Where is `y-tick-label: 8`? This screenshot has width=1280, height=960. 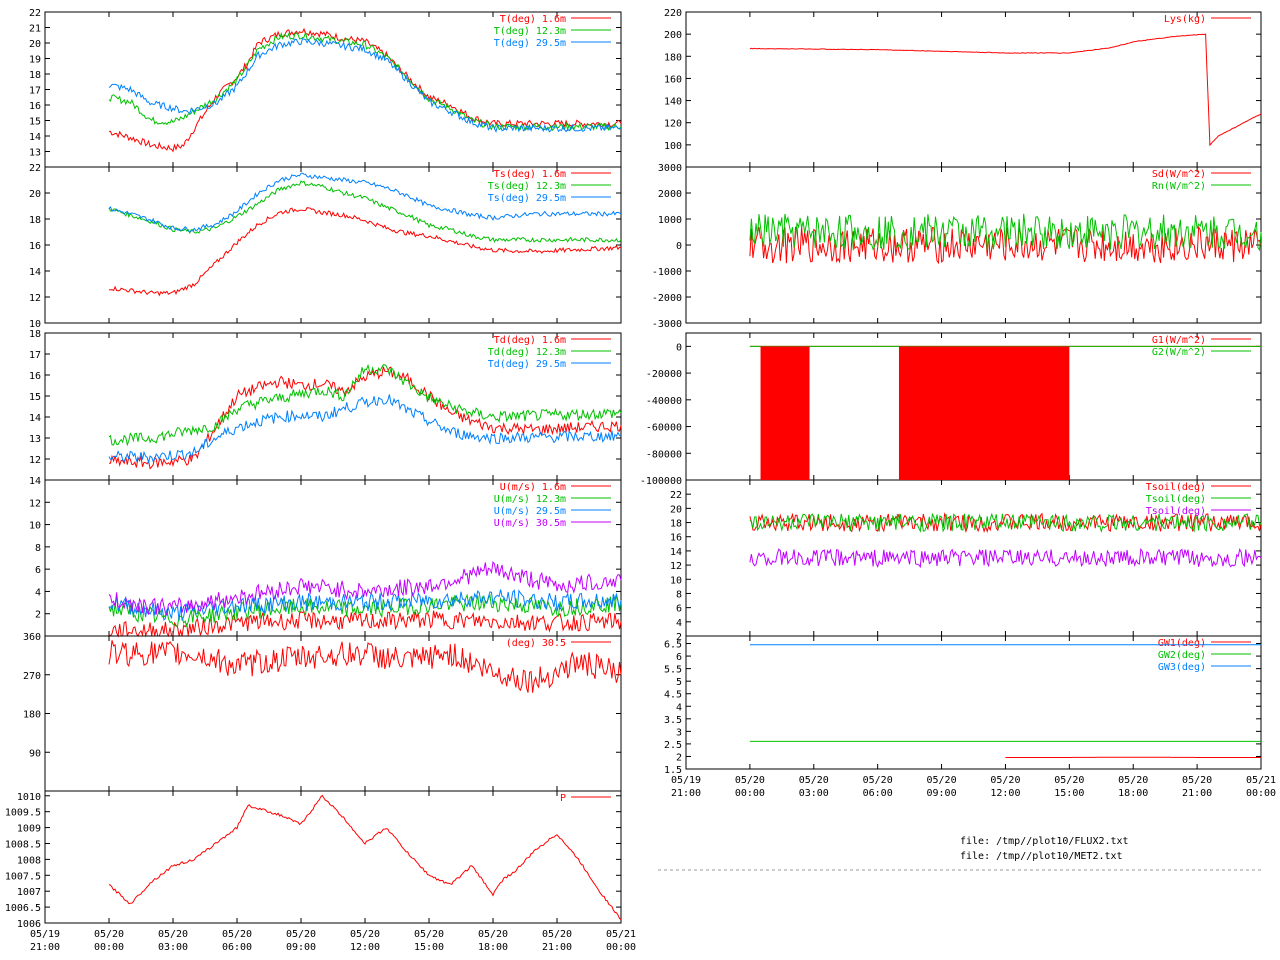
y-tick-label: 8 is located at coordinates (38, 548).